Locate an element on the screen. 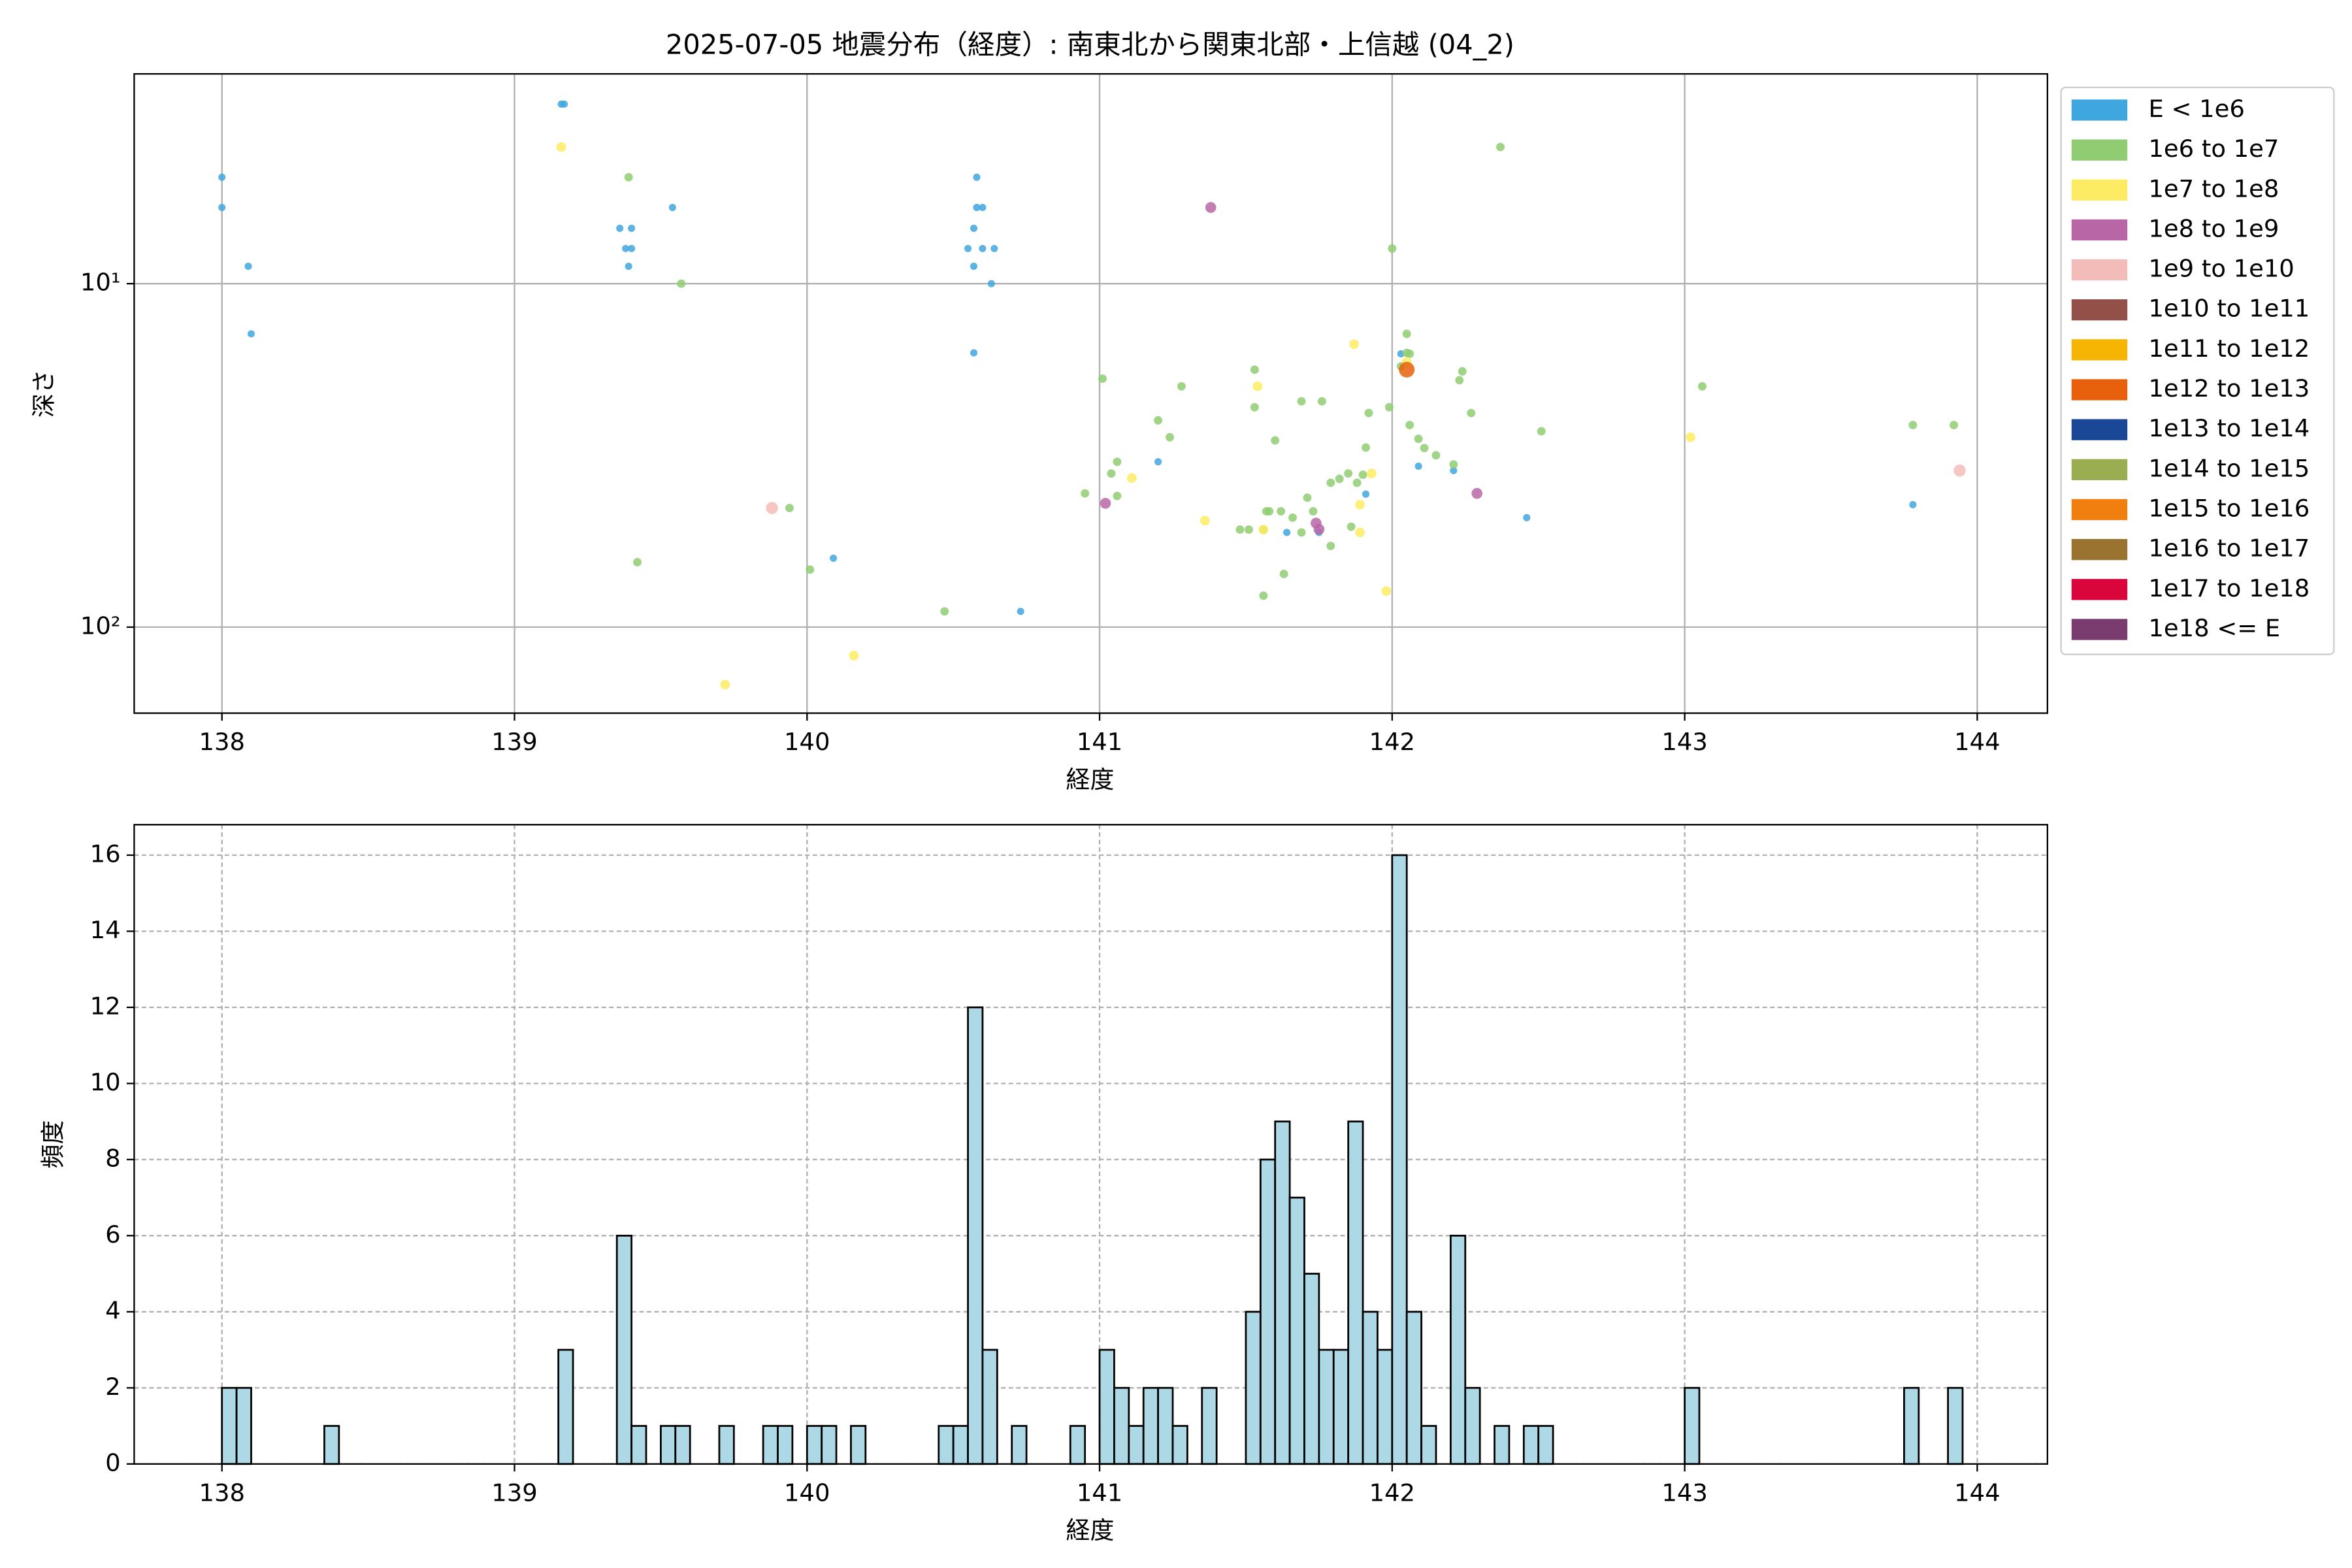  legend-label: E < 1e6 is located at coordinates (2196, 109).